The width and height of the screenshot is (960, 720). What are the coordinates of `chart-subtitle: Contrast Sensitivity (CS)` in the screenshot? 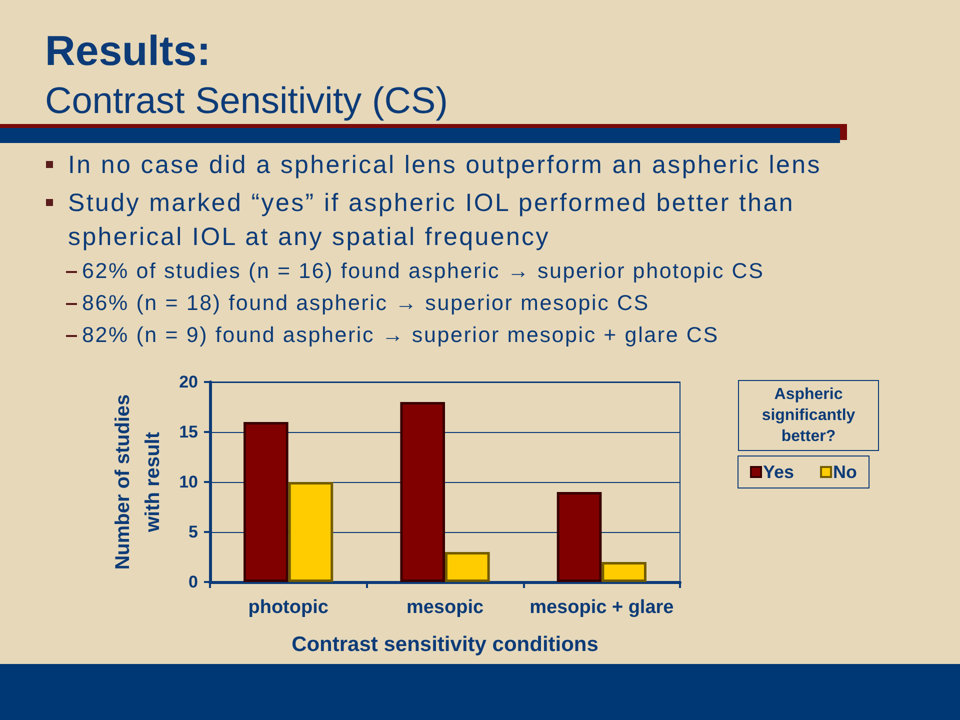 It's located at (246, 101).